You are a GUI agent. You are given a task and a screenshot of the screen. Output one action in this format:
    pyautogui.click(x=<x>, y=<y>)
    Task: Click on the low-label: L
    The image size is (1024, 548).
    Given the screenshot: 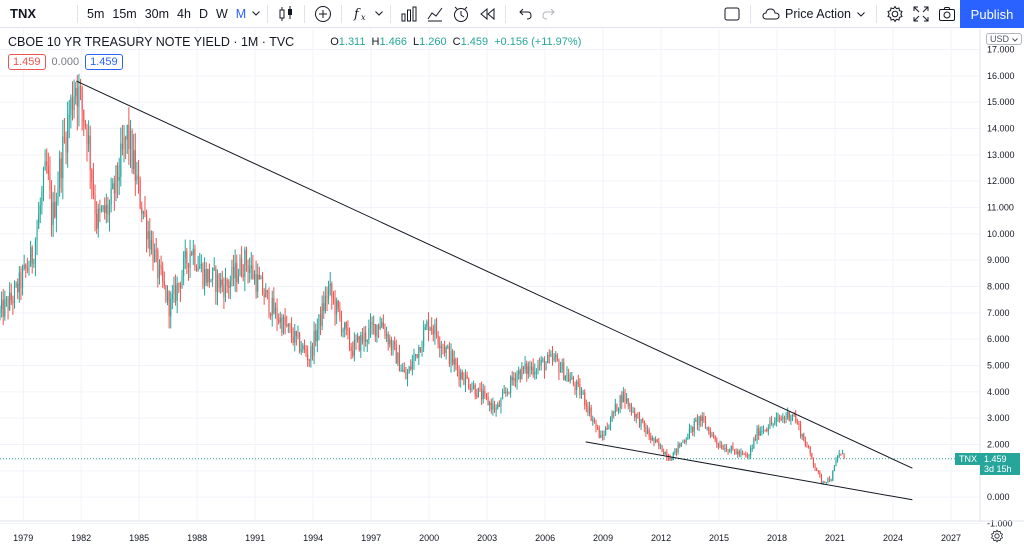 What is the action you would take?
    pyautogui.click(x=416, y=42)
    